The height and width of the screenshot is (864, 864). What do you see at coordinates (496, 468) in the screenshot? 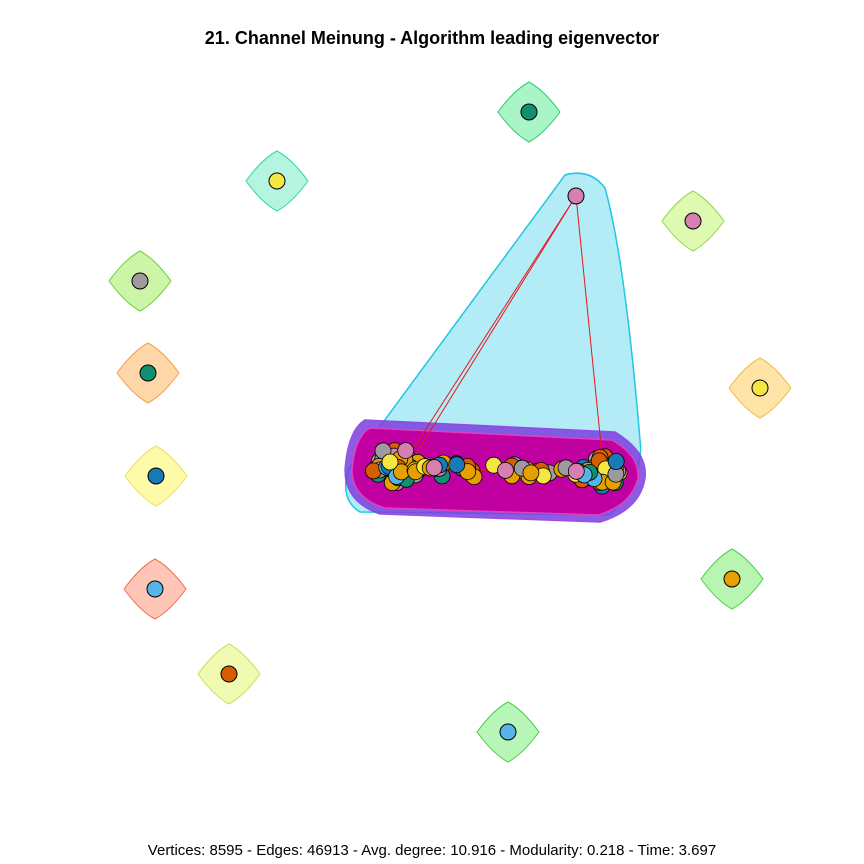
I see `node-cluster` at bounding box center [496, 468].